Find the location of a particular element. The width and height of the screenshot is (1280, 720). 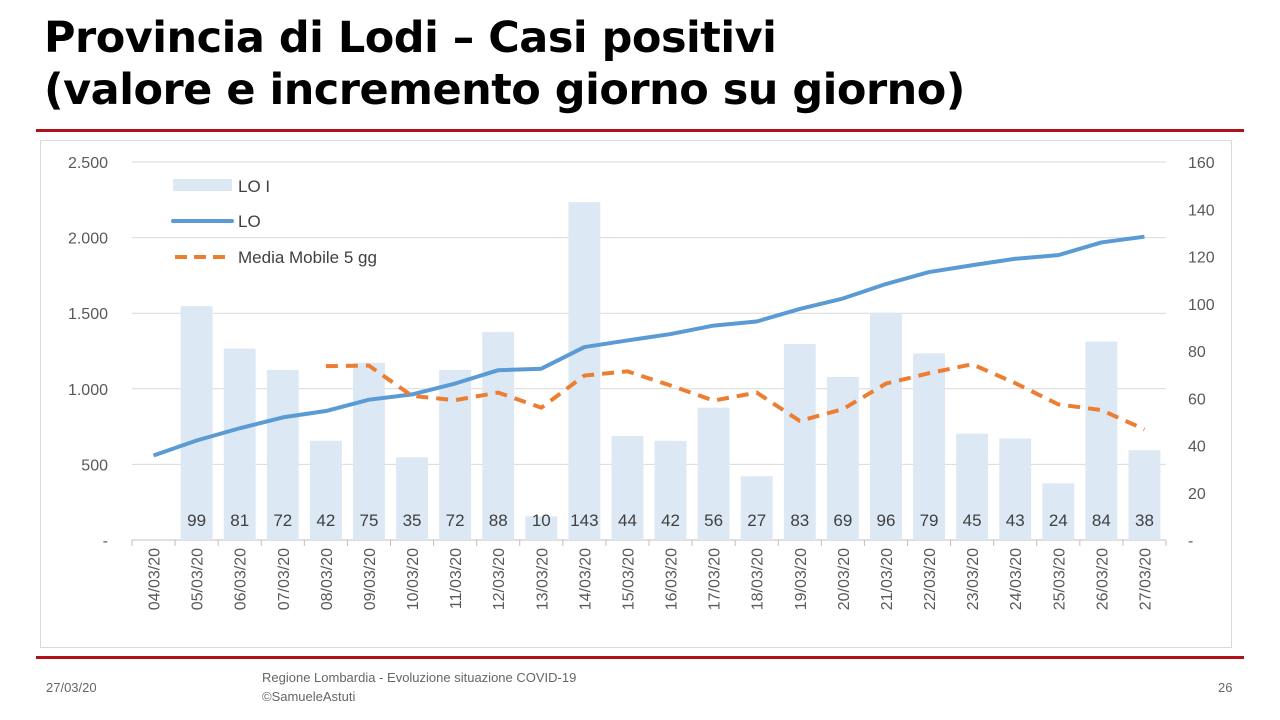

right-axis-tick: 20 is located at coordinates (1197, 494).